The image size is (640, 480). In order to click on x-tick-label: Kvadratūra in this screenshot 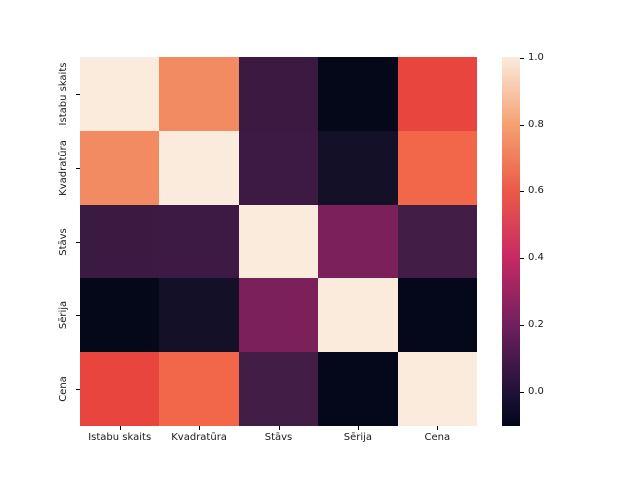, I will do `click(199, 437)`.